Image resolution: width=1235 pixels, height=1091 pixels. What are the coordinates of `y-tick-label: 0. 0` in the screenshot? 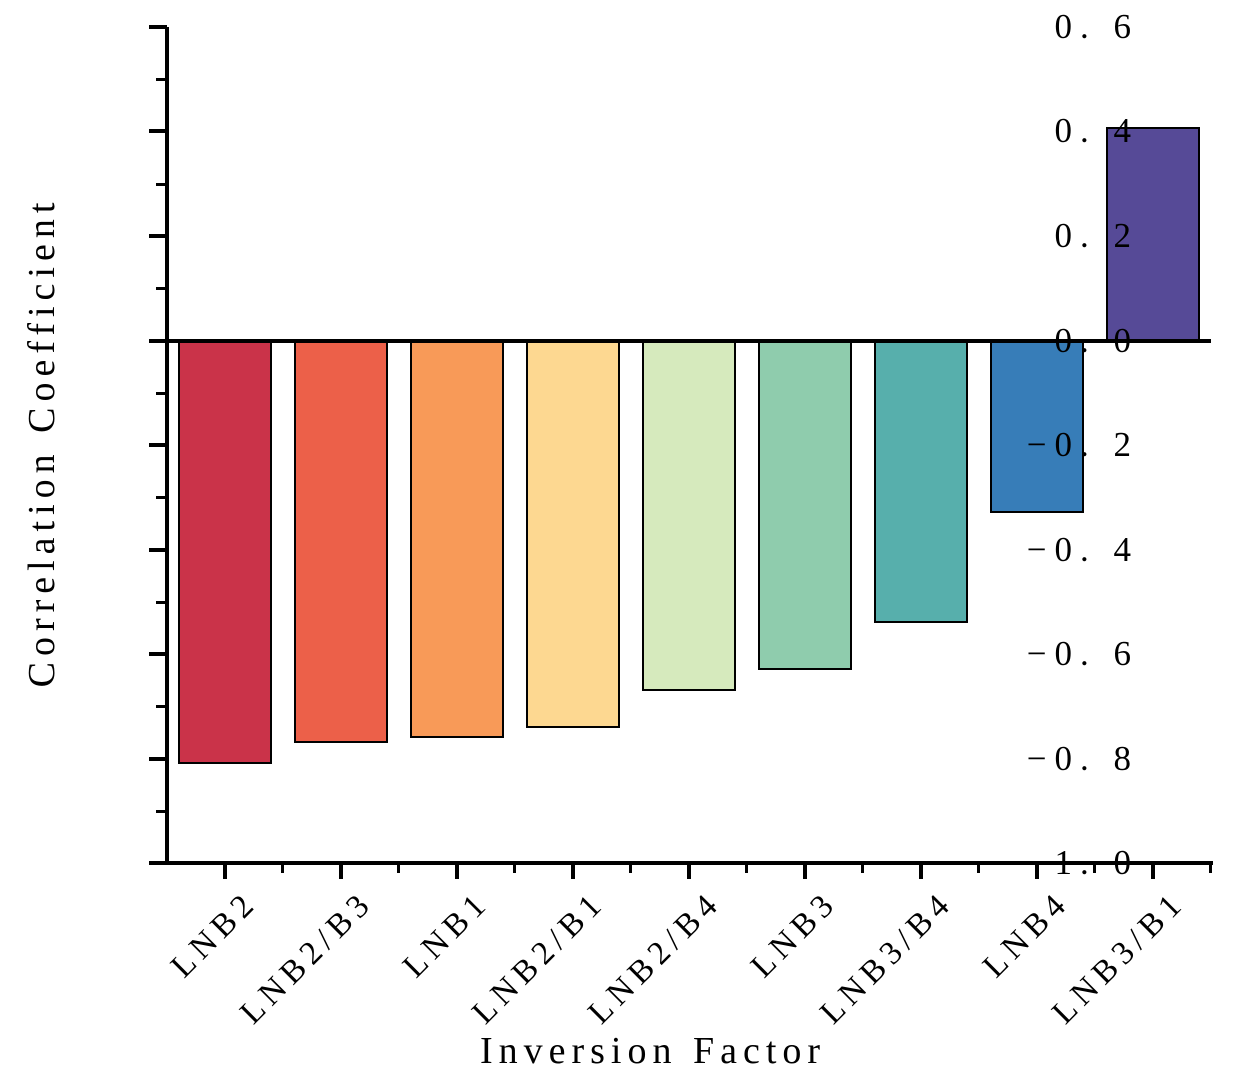 It's located at (1096, 340).